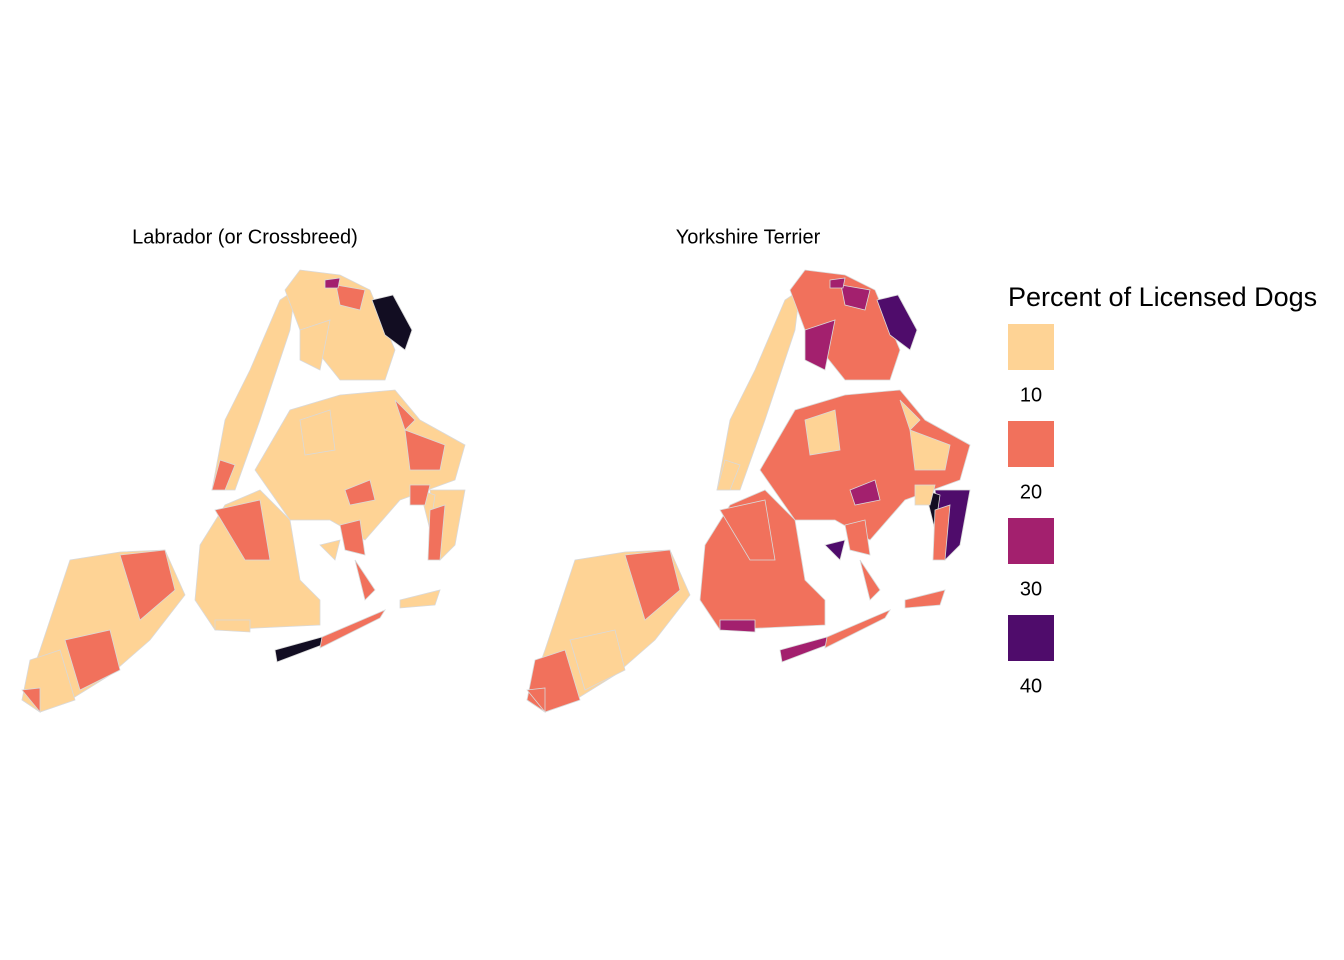  Describe the element at coordinates (1031, 395) in the screenshot. I see `legend-label: 10` at that location.